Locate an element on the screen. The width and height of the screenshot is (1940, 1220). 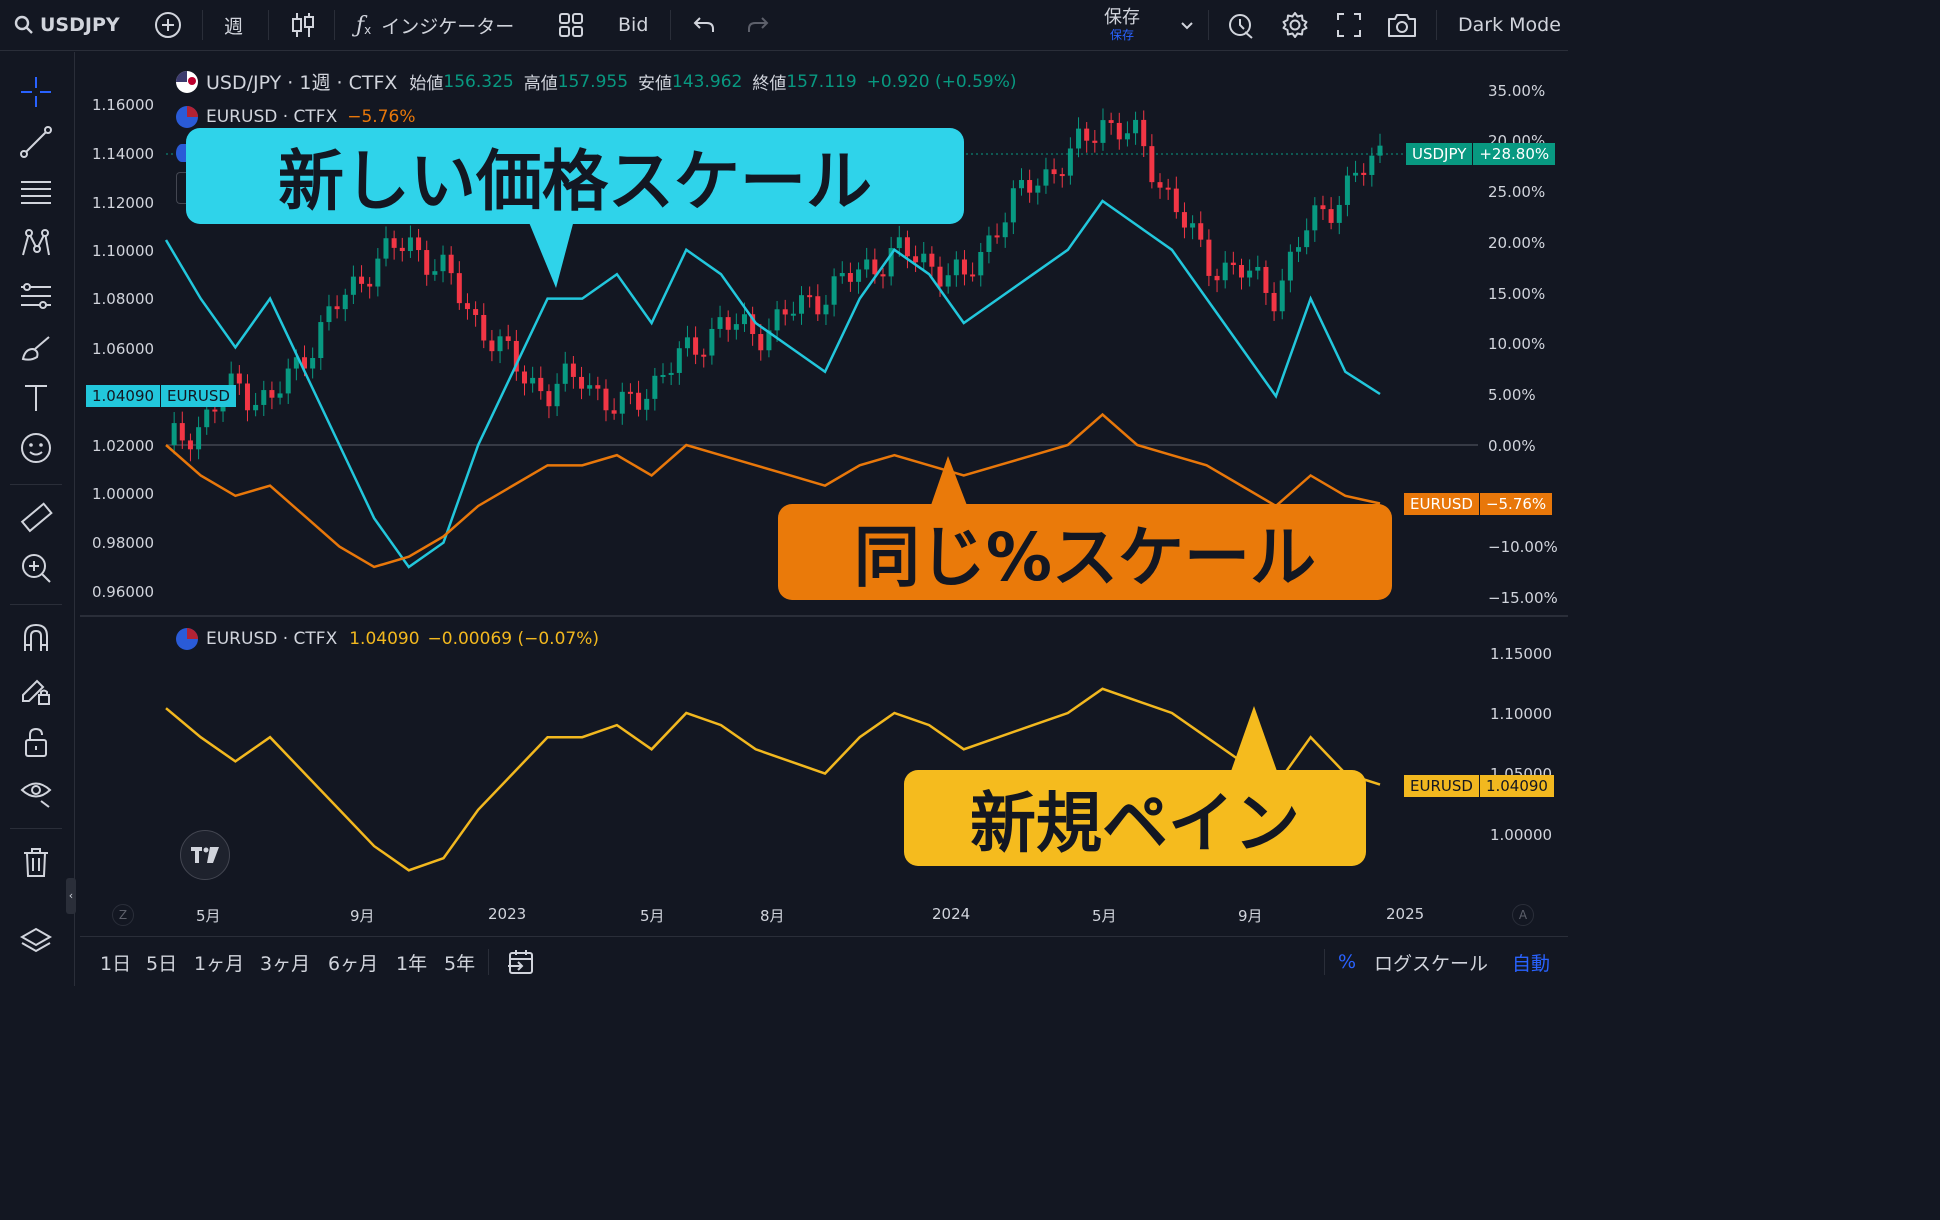
tv-logo-icon is located at coordinates (205, 855).